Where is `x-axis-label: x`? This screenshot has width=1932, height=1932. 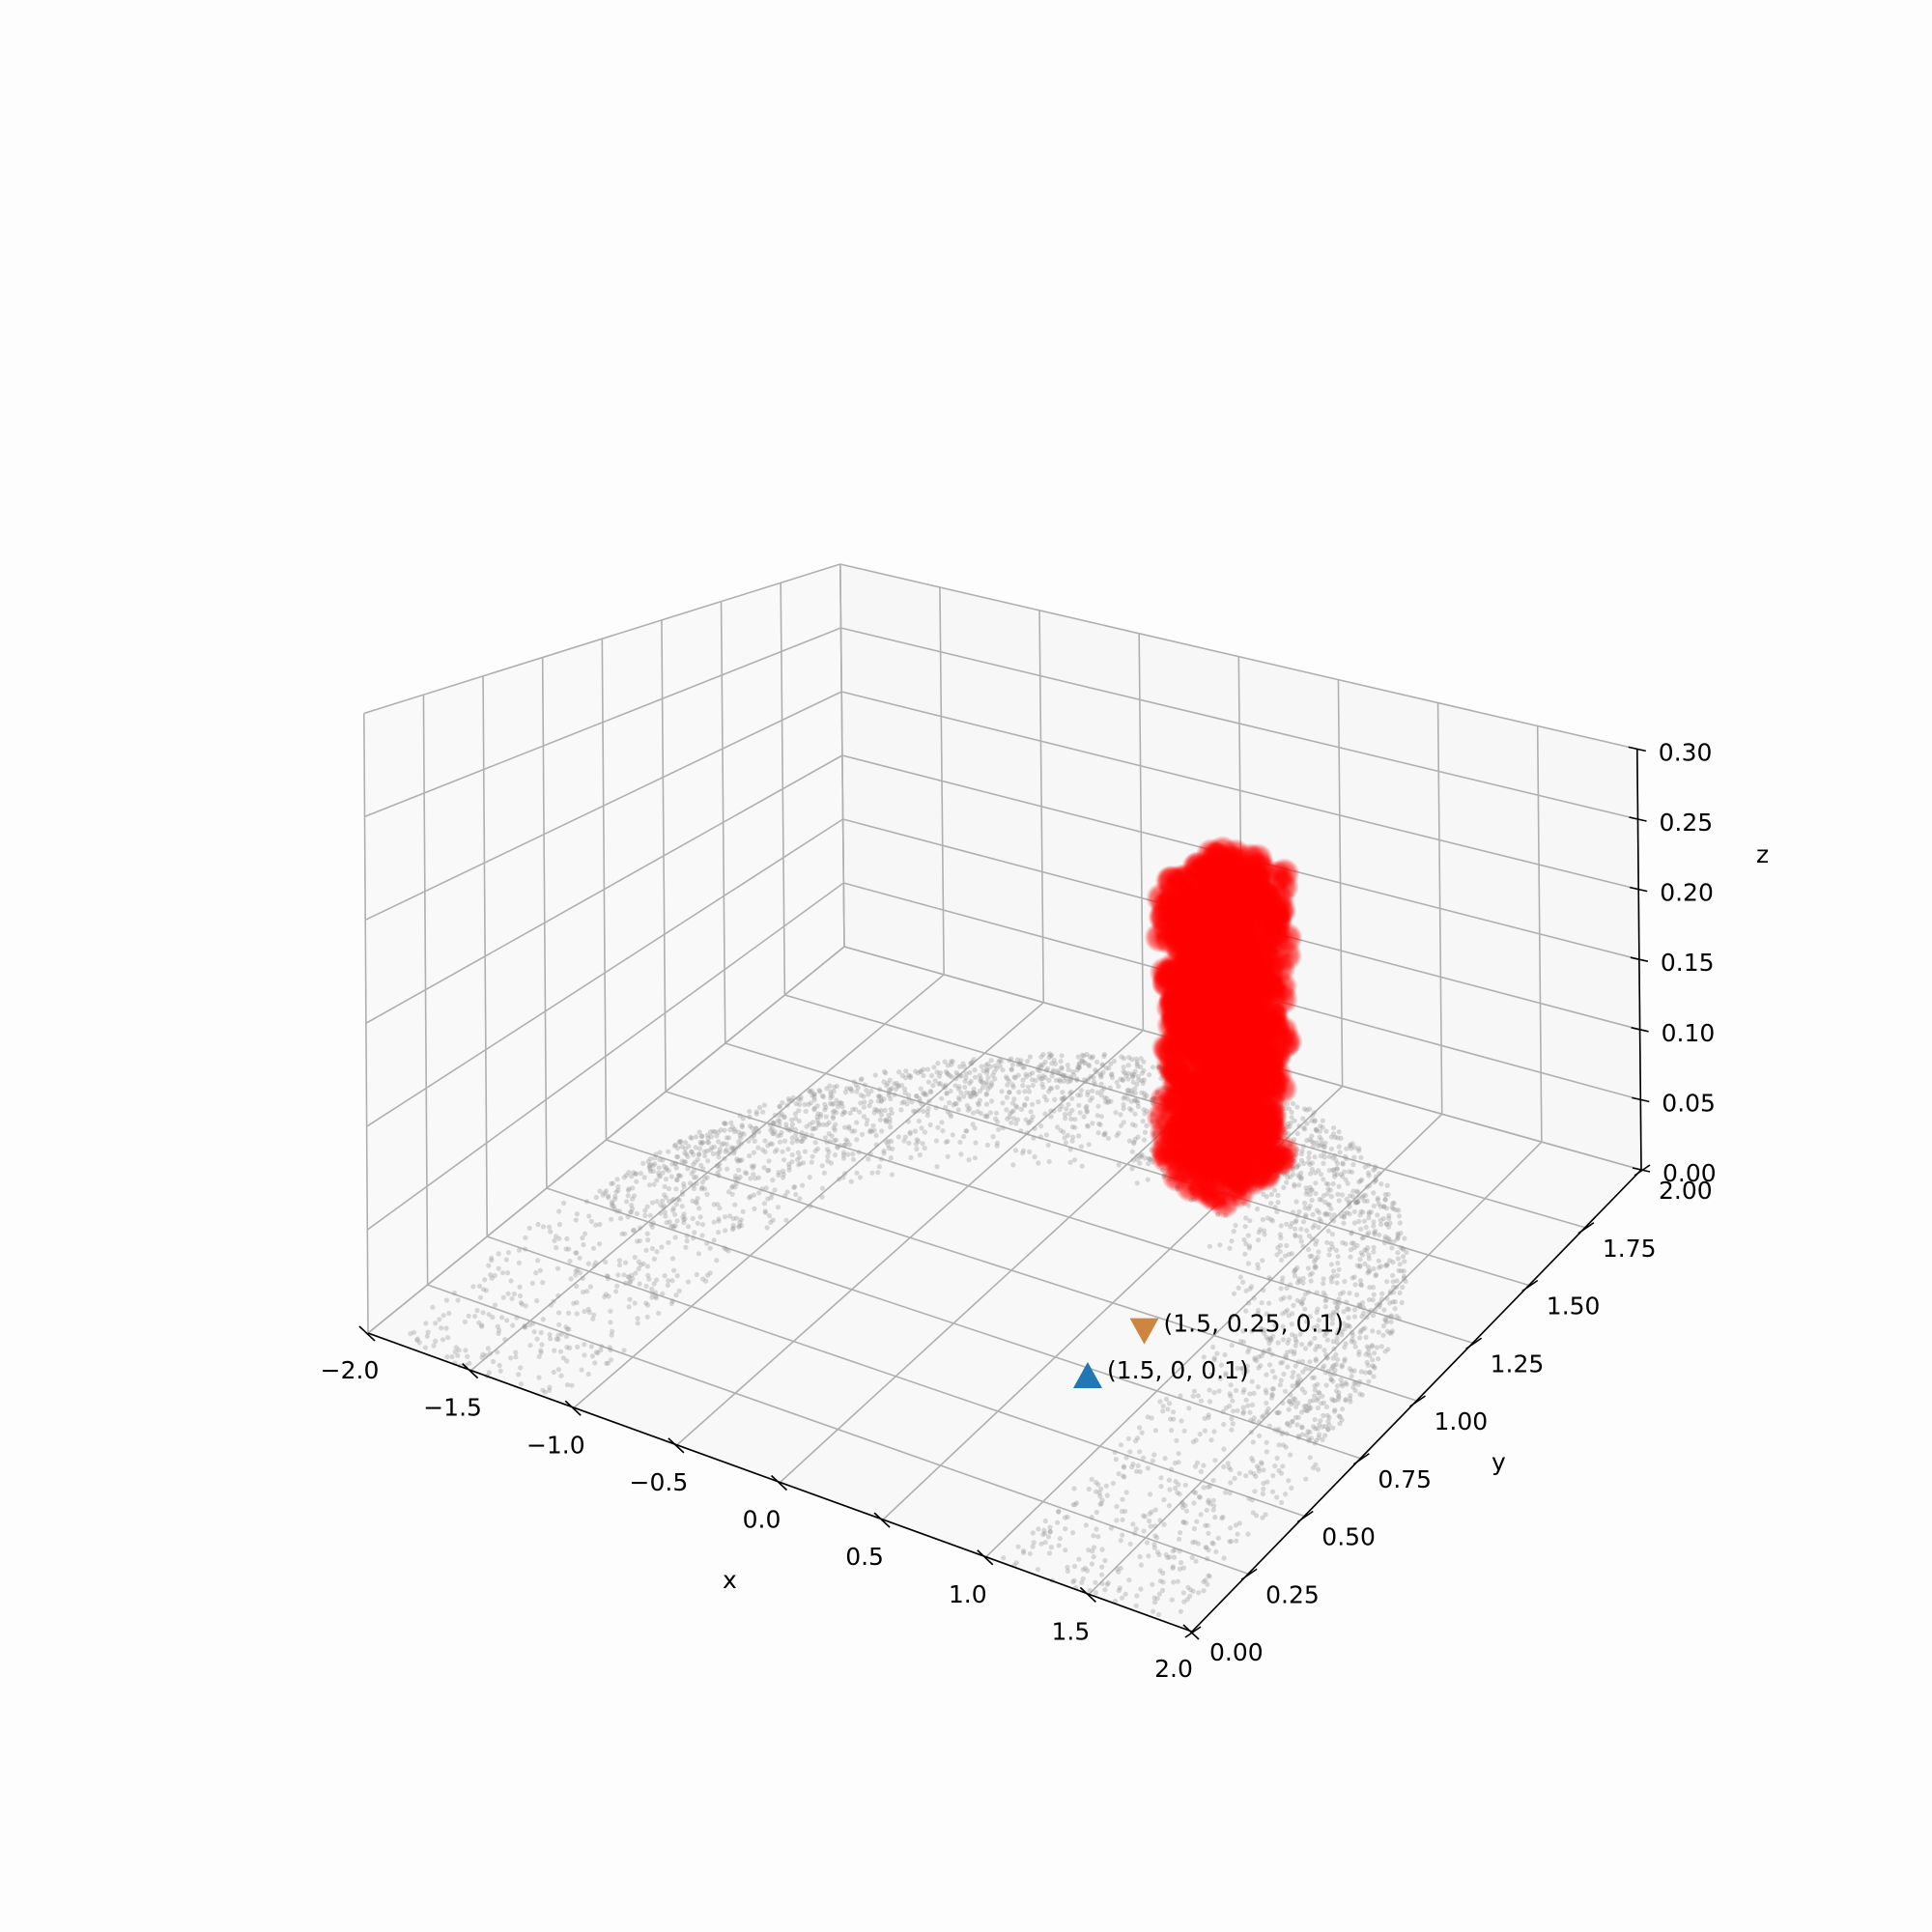 x-axis-label: x is located at coordinates (730, 1580).